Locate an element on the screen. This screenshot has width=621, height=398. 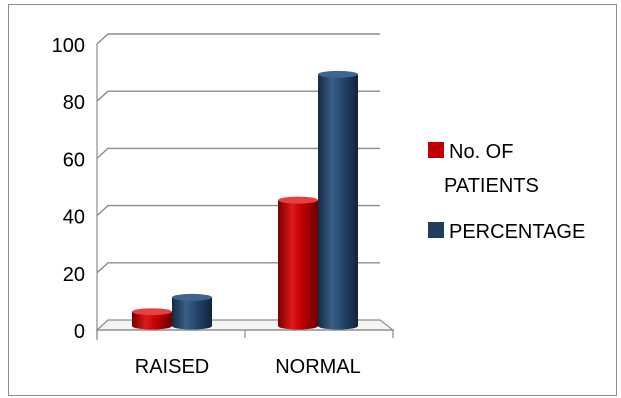
y-tick-label: 40 is located at coordinates (74, 218).